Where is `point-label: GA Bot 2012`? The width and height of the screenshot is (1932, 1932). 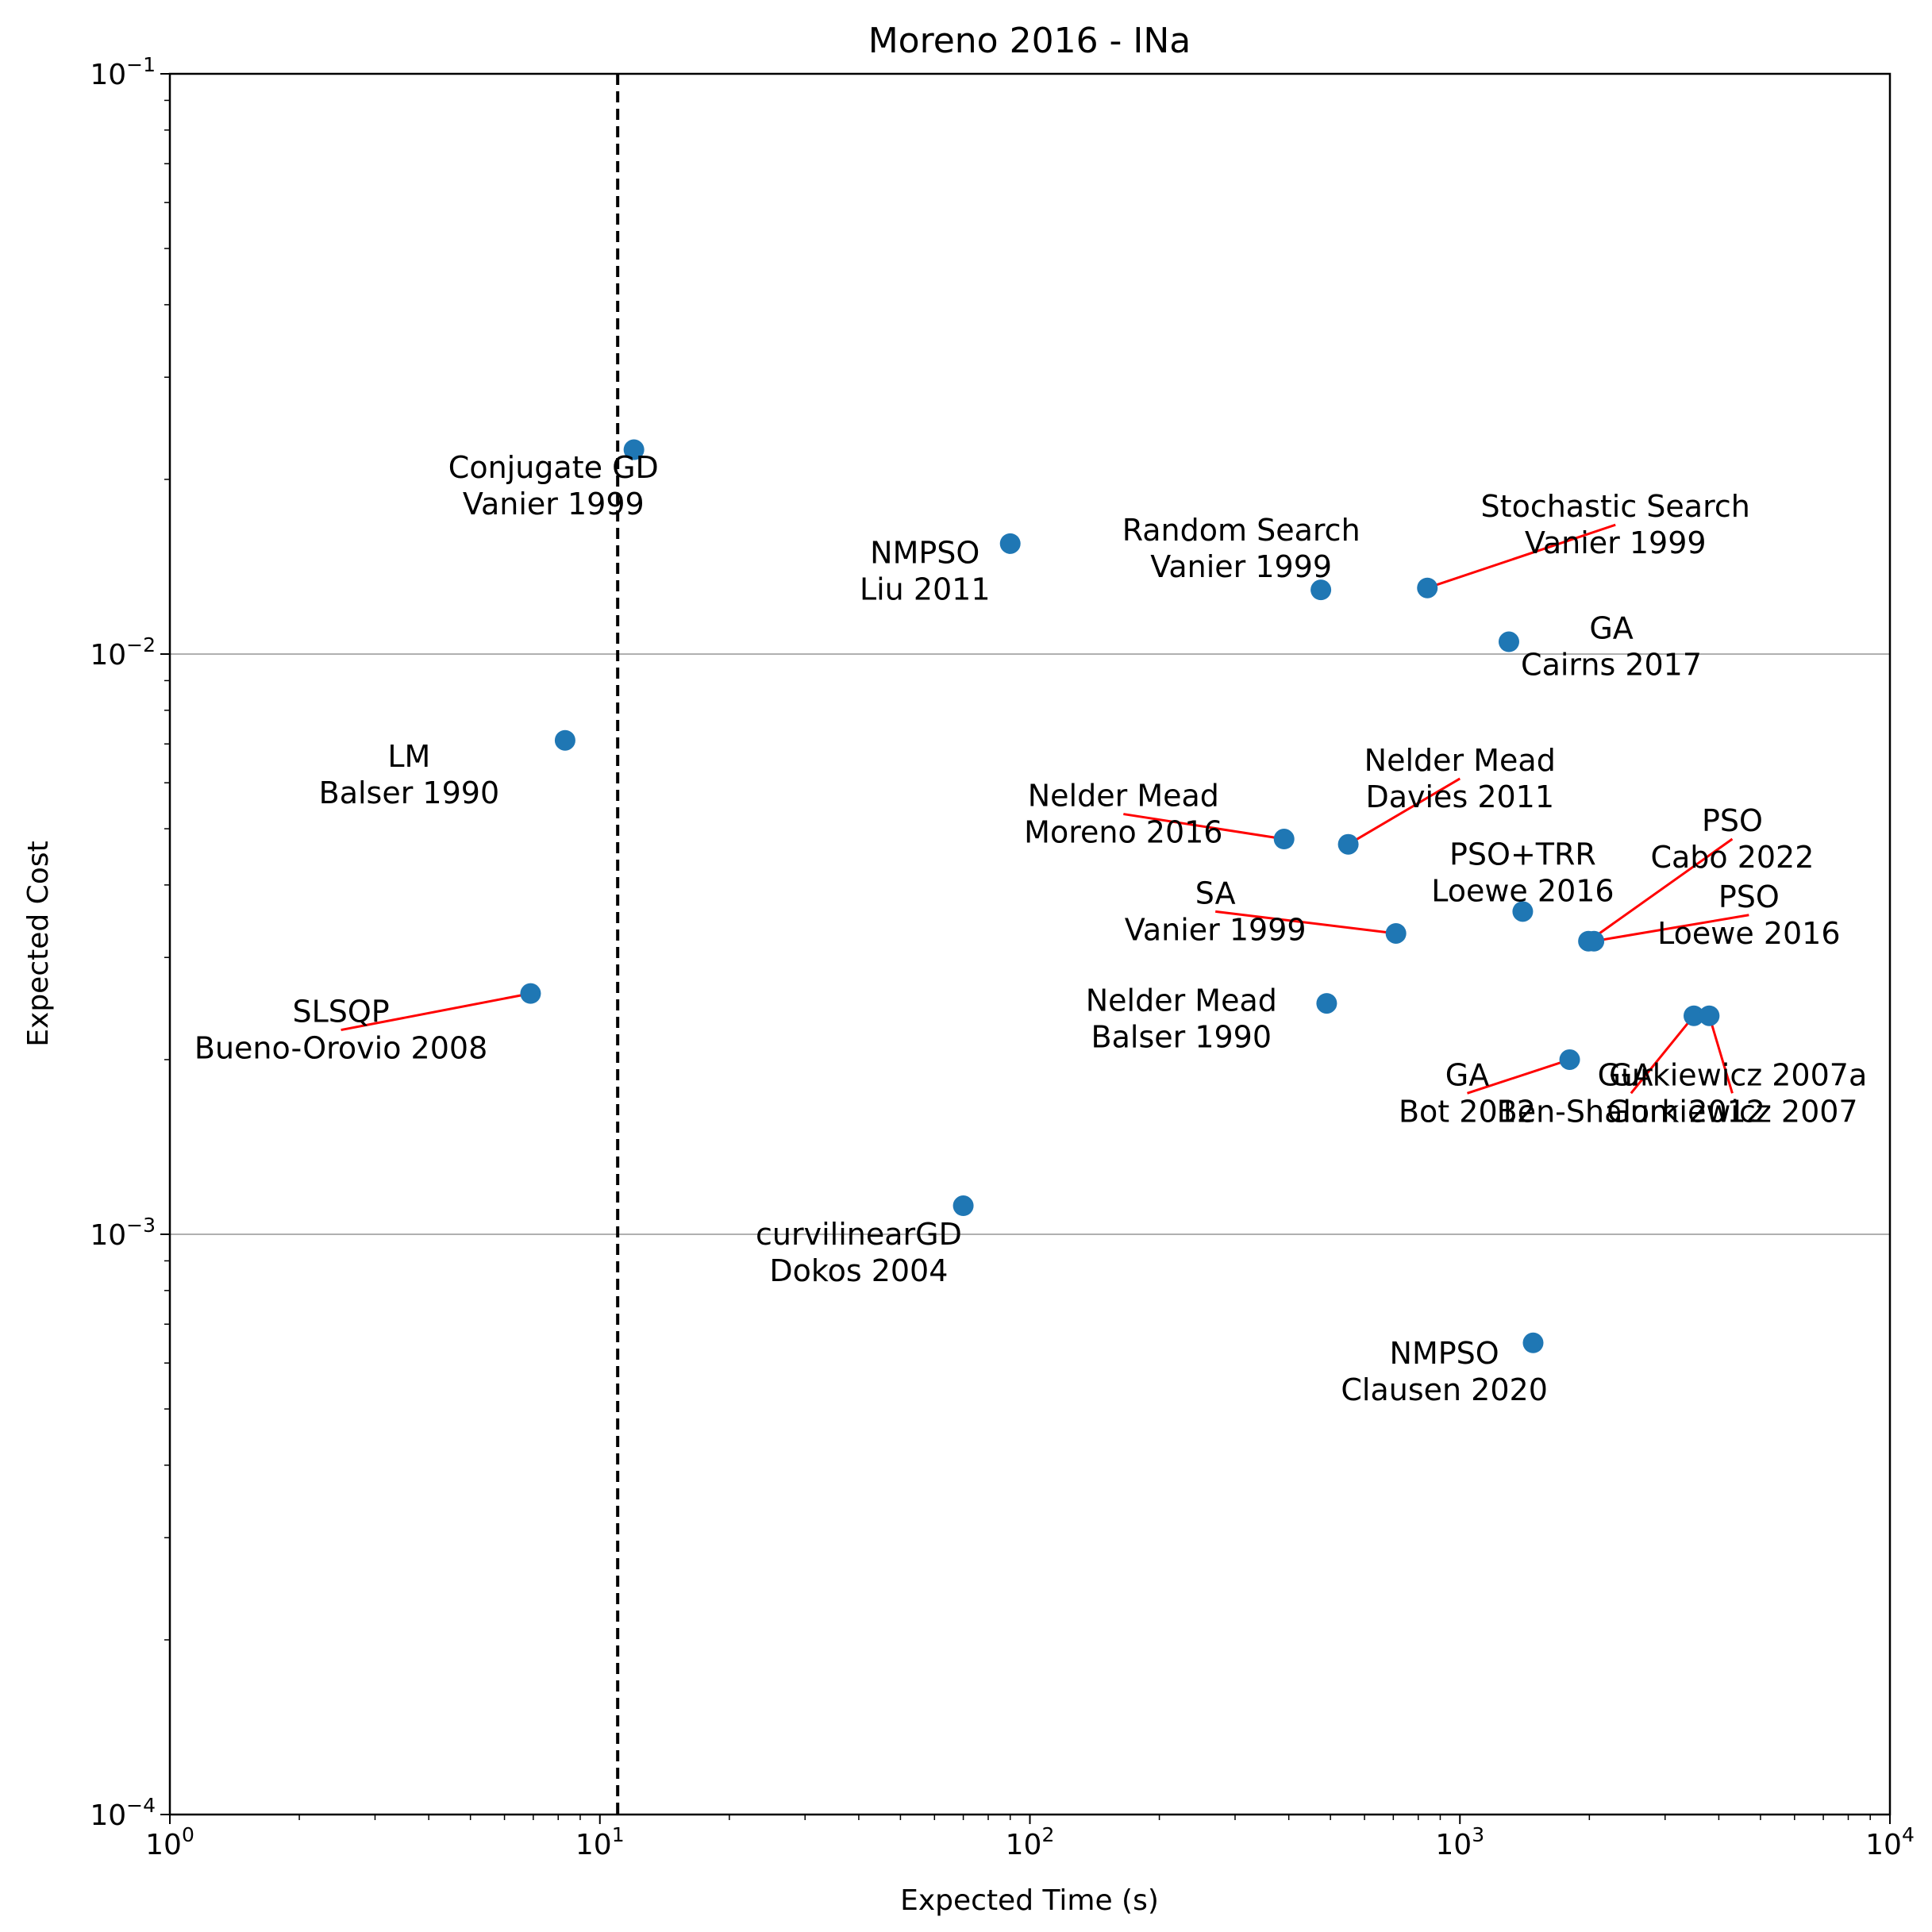 point-label: GA Bot 2012 is located at coordinates (1467, 1093).